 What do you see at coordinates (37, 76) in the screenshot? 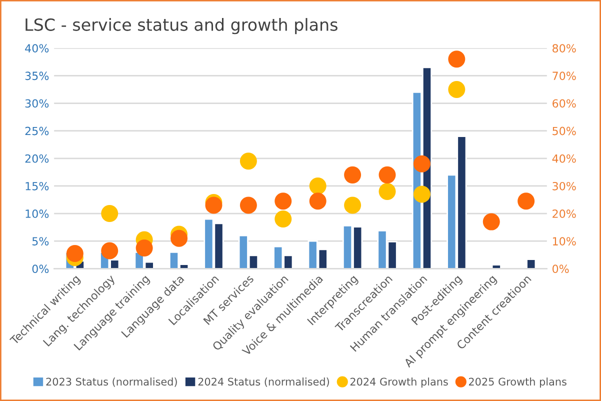
I see `y-tick-label: 35%` at bounding box center [37, 76].